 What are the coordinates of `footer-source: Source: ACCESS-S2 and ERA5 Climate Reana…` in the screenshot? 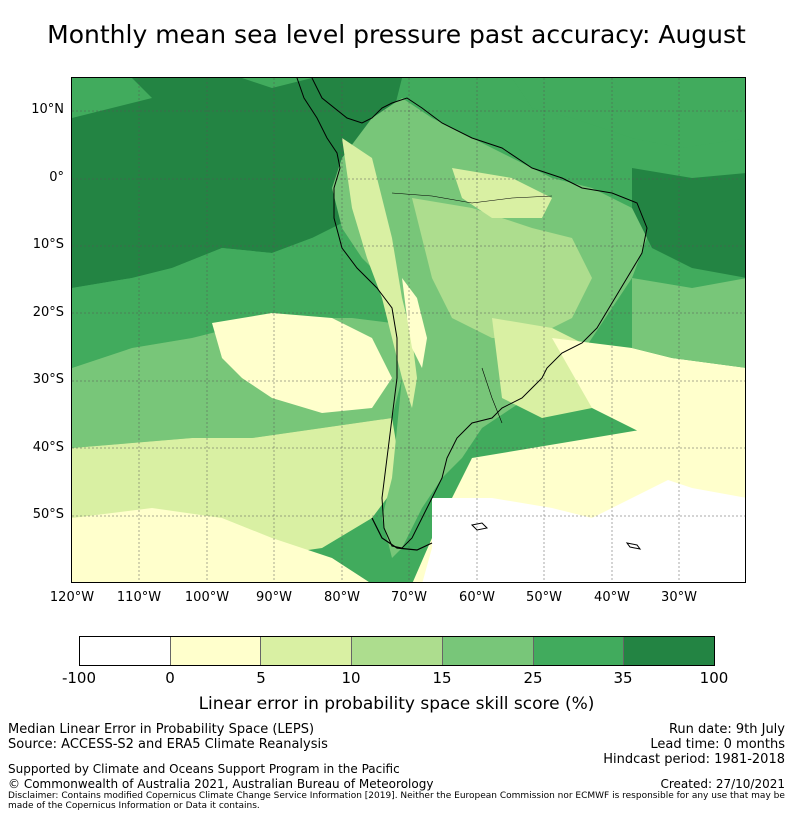 It's located at (168, 744).